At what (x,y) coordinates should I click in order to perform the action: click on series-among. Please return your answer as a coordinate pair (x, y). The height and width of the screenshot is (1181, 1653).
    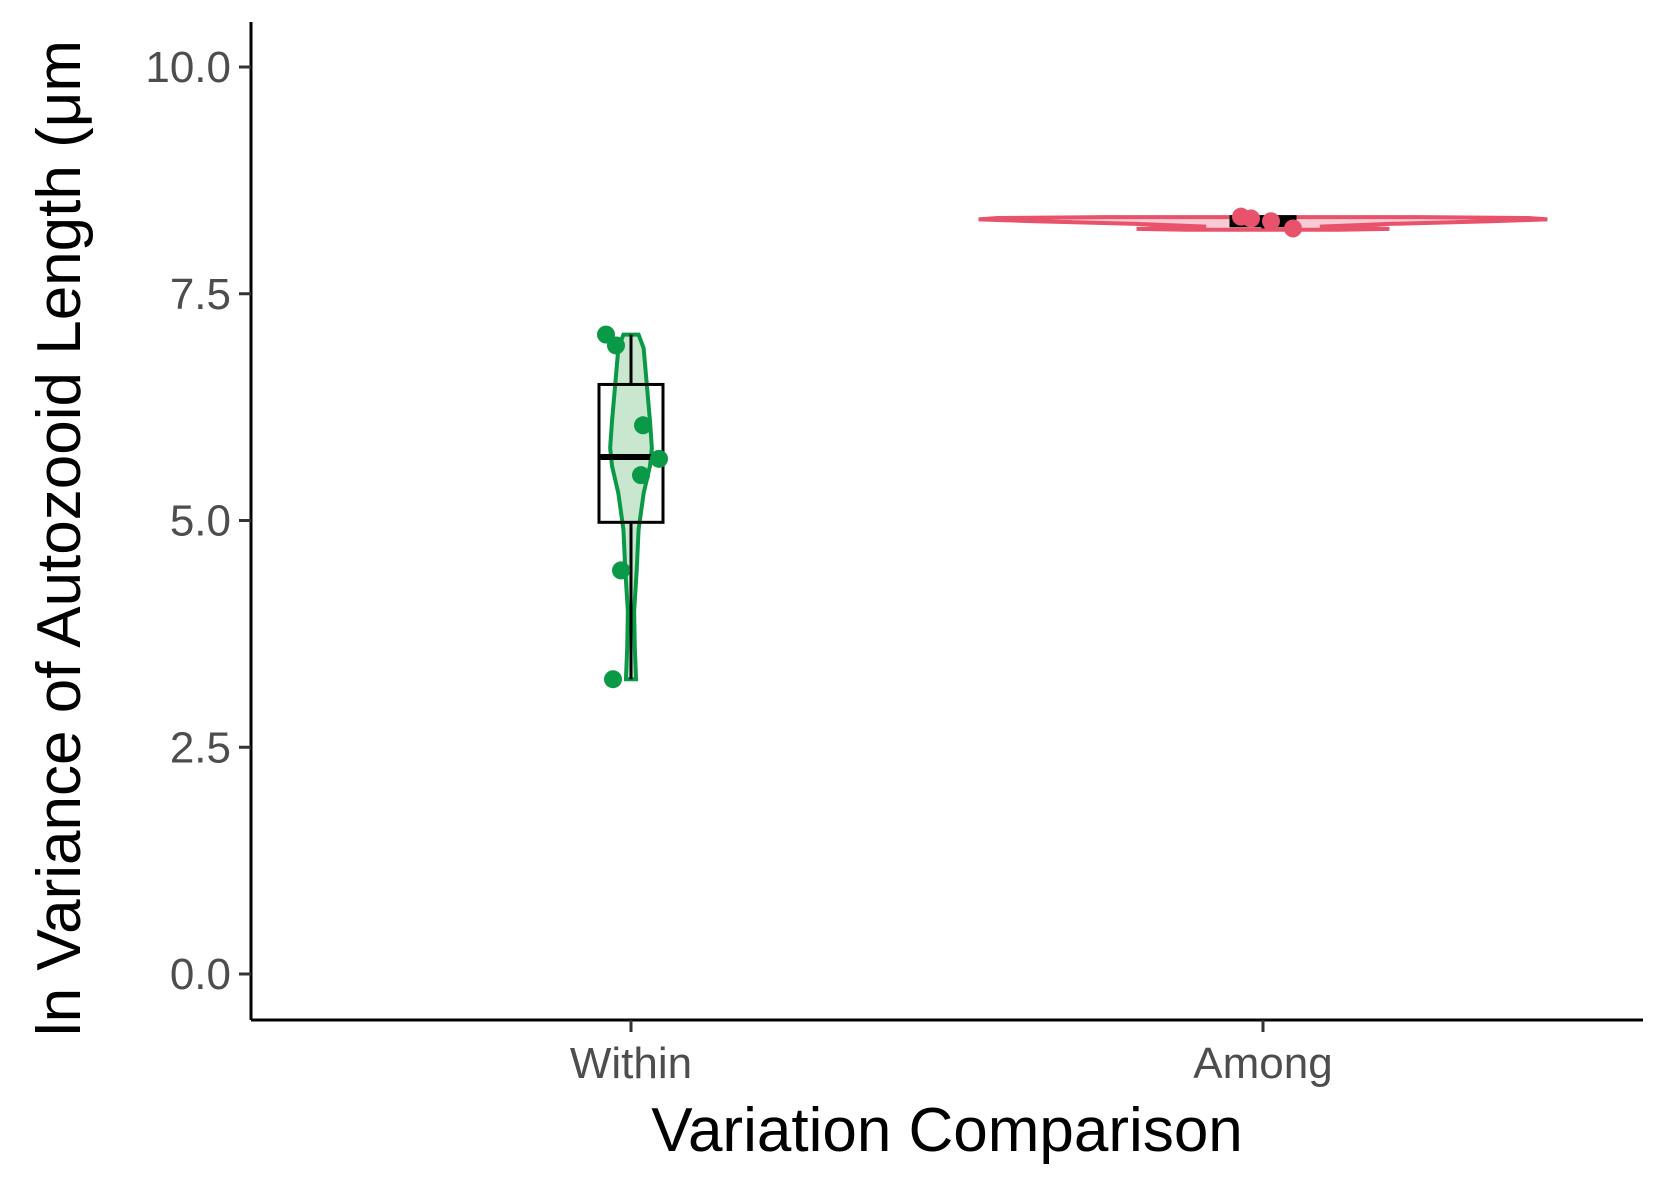
    Looking at the image, I should click on (1263, 222).